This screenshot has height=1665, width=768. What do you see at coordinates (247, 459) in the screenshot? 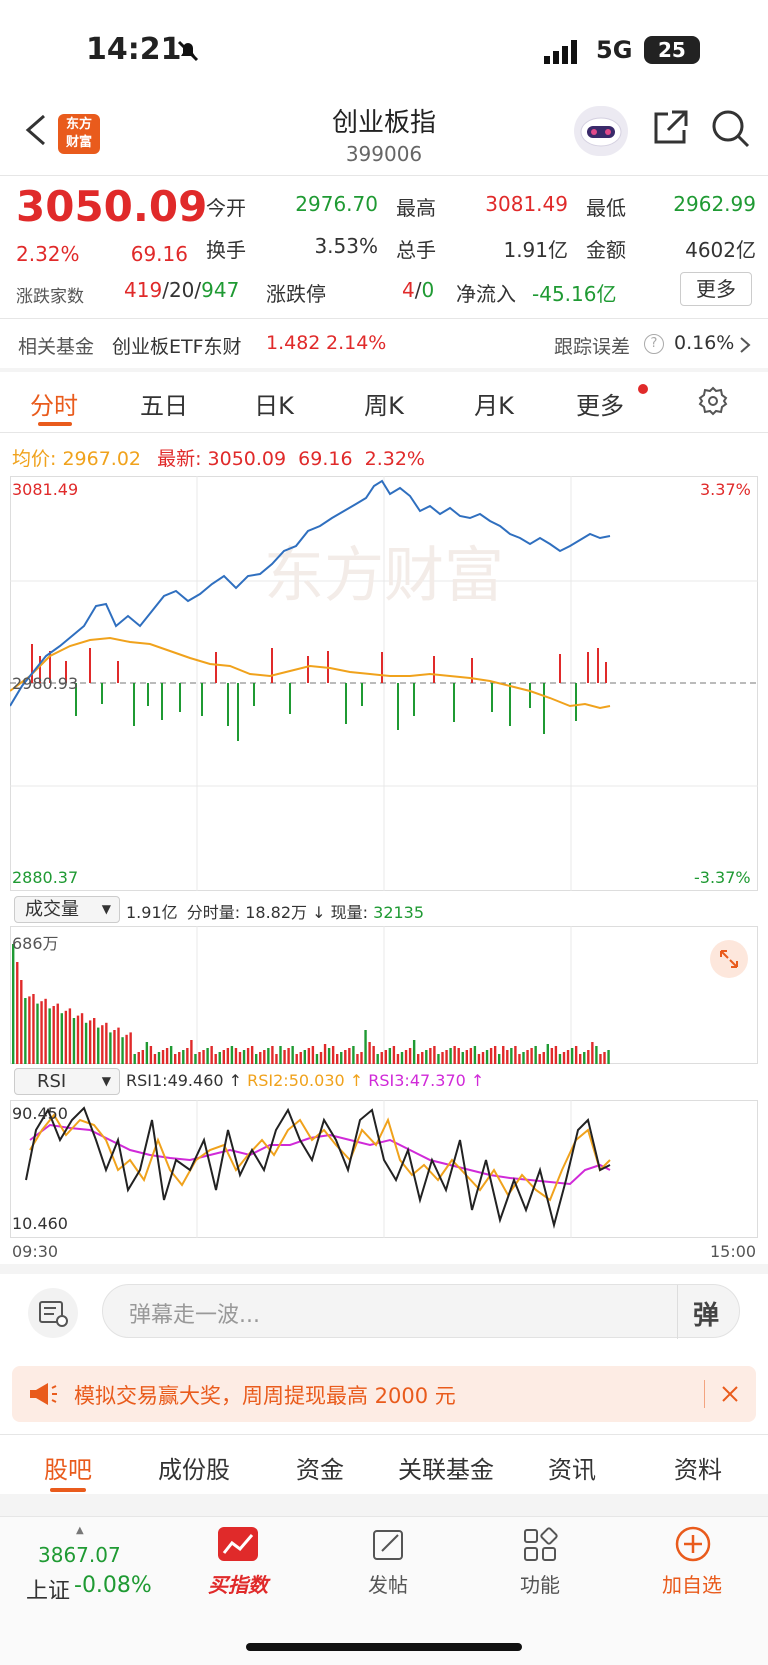
I see `last-value: 3050.09` at bounding box center [247, 459].